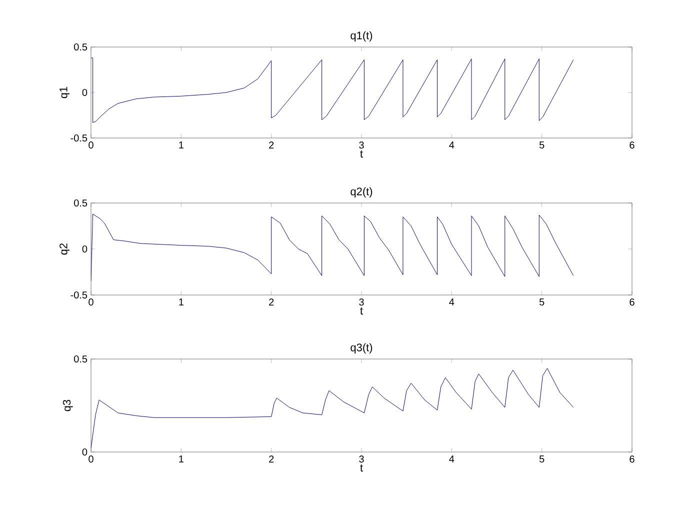  I want to click on chart-title: q2(t), so click(361, 192).